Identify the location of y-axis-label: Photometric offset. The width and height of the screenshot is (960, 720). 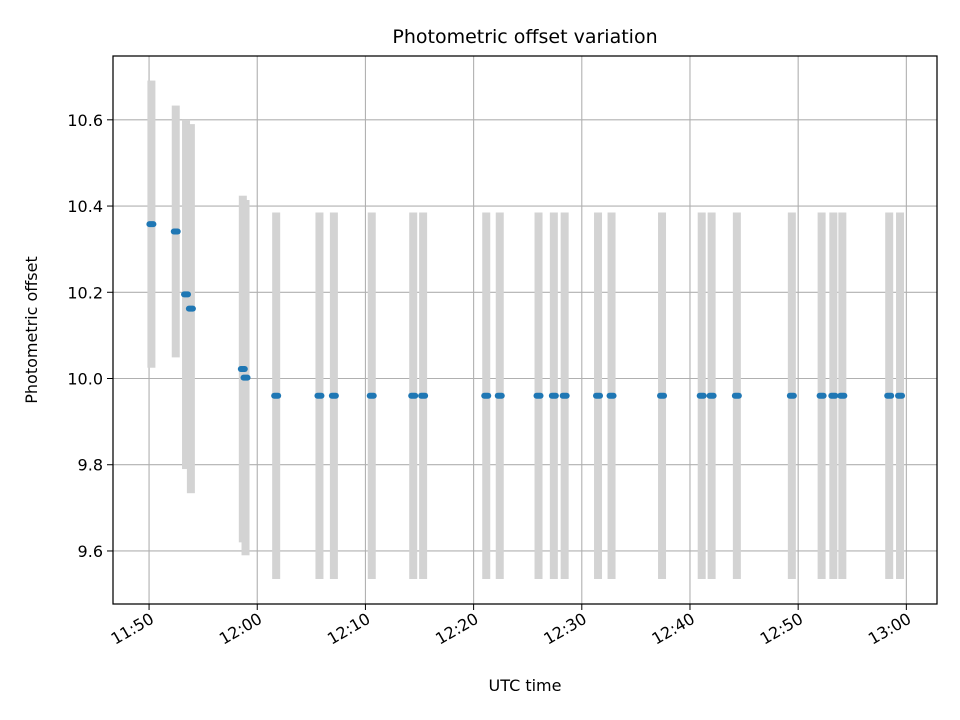
(31, 330).